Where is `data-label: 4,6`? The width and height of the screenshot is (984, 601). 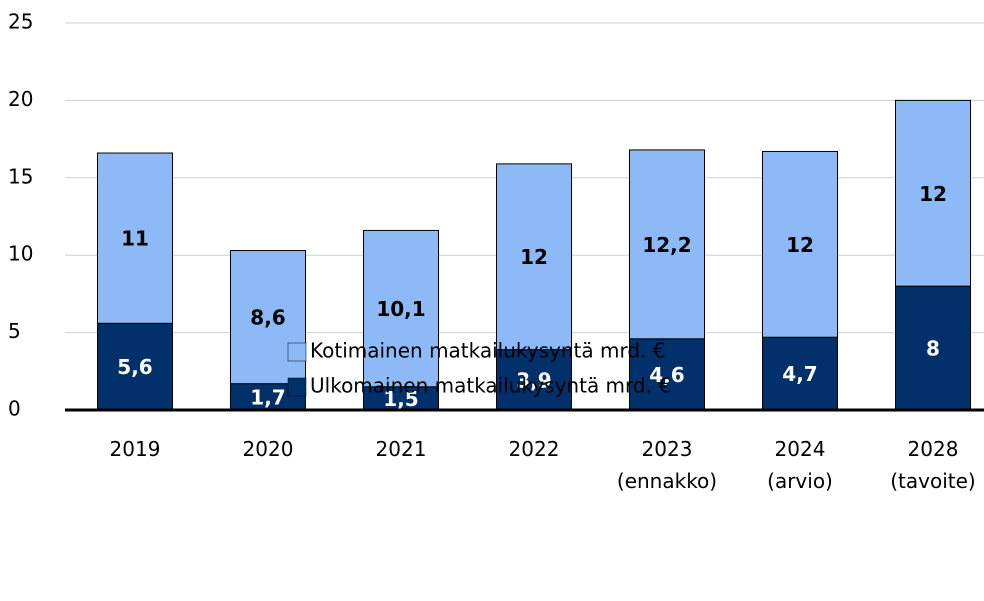
data-label: 4,6 is located at coordinates (666, 375).